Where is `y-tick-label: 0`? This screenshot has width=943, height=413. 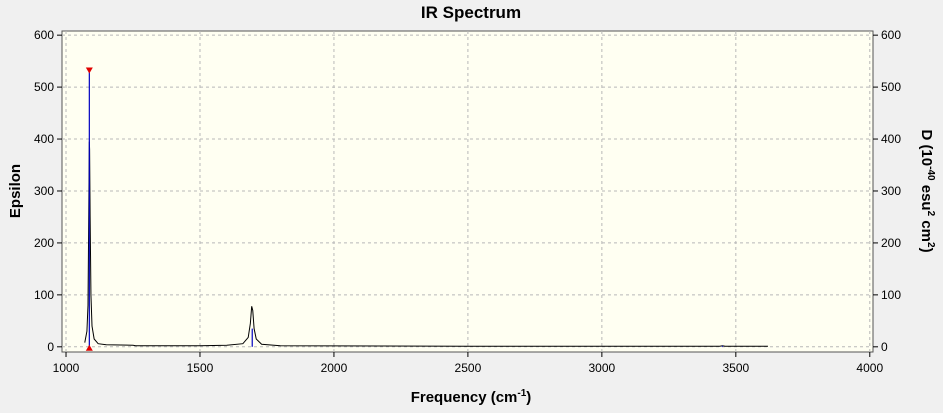 y-tick-label: 0 is located at coordinates (50, 347).